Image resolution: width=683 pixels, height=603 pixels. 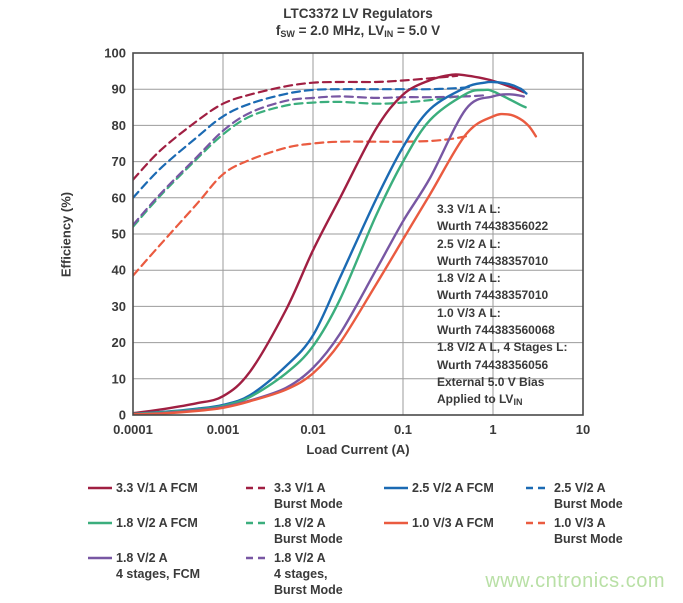 What do you see at coordinates (339, 30) in the screenshot?
I see `subtitle-mid: = 2.0 MHz, LV` at bounding box center [339, 30].